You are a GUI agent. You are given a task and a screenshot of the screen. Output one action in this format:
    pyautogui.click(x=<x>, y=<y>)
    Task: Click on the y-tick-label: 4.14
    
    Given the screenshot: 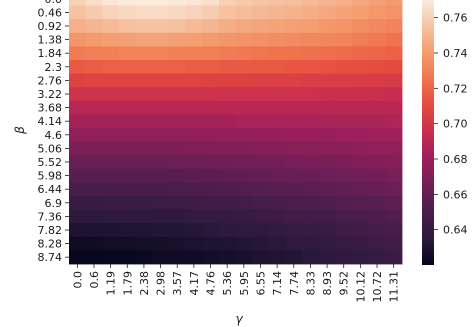 What is the action you would take?
    pyautogui.click(x=50, y=121)
    